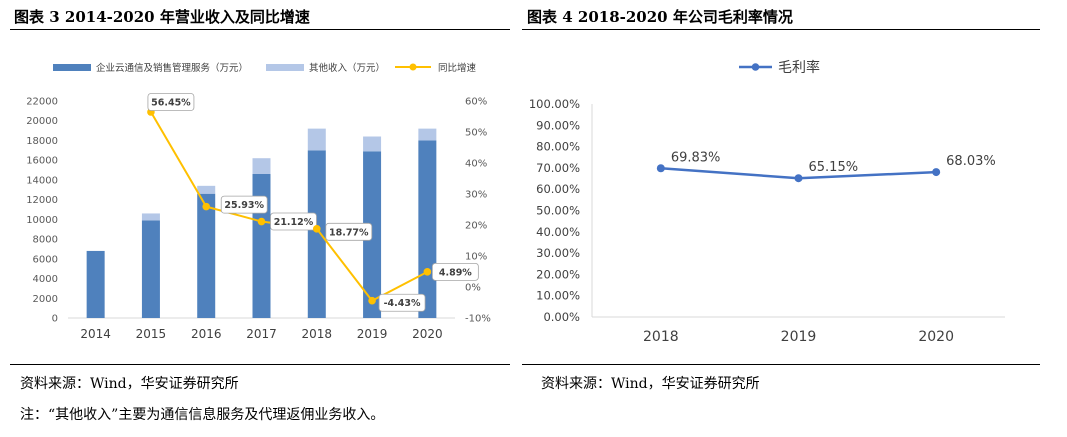  Describe the element at coordinates (476, 195) in the screenshot. I see `y-right-tick-label: 30%` at that location.